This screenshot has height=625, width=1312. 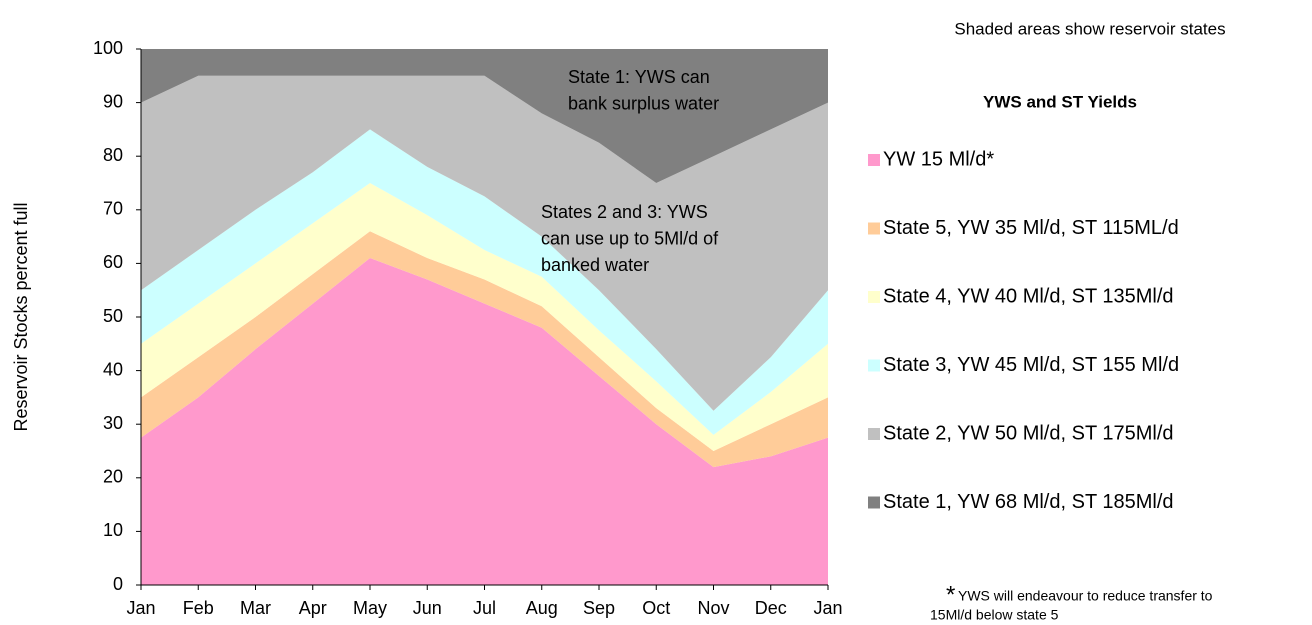 I want to click on y-tick-label: 20, so click(x=113, y=477).